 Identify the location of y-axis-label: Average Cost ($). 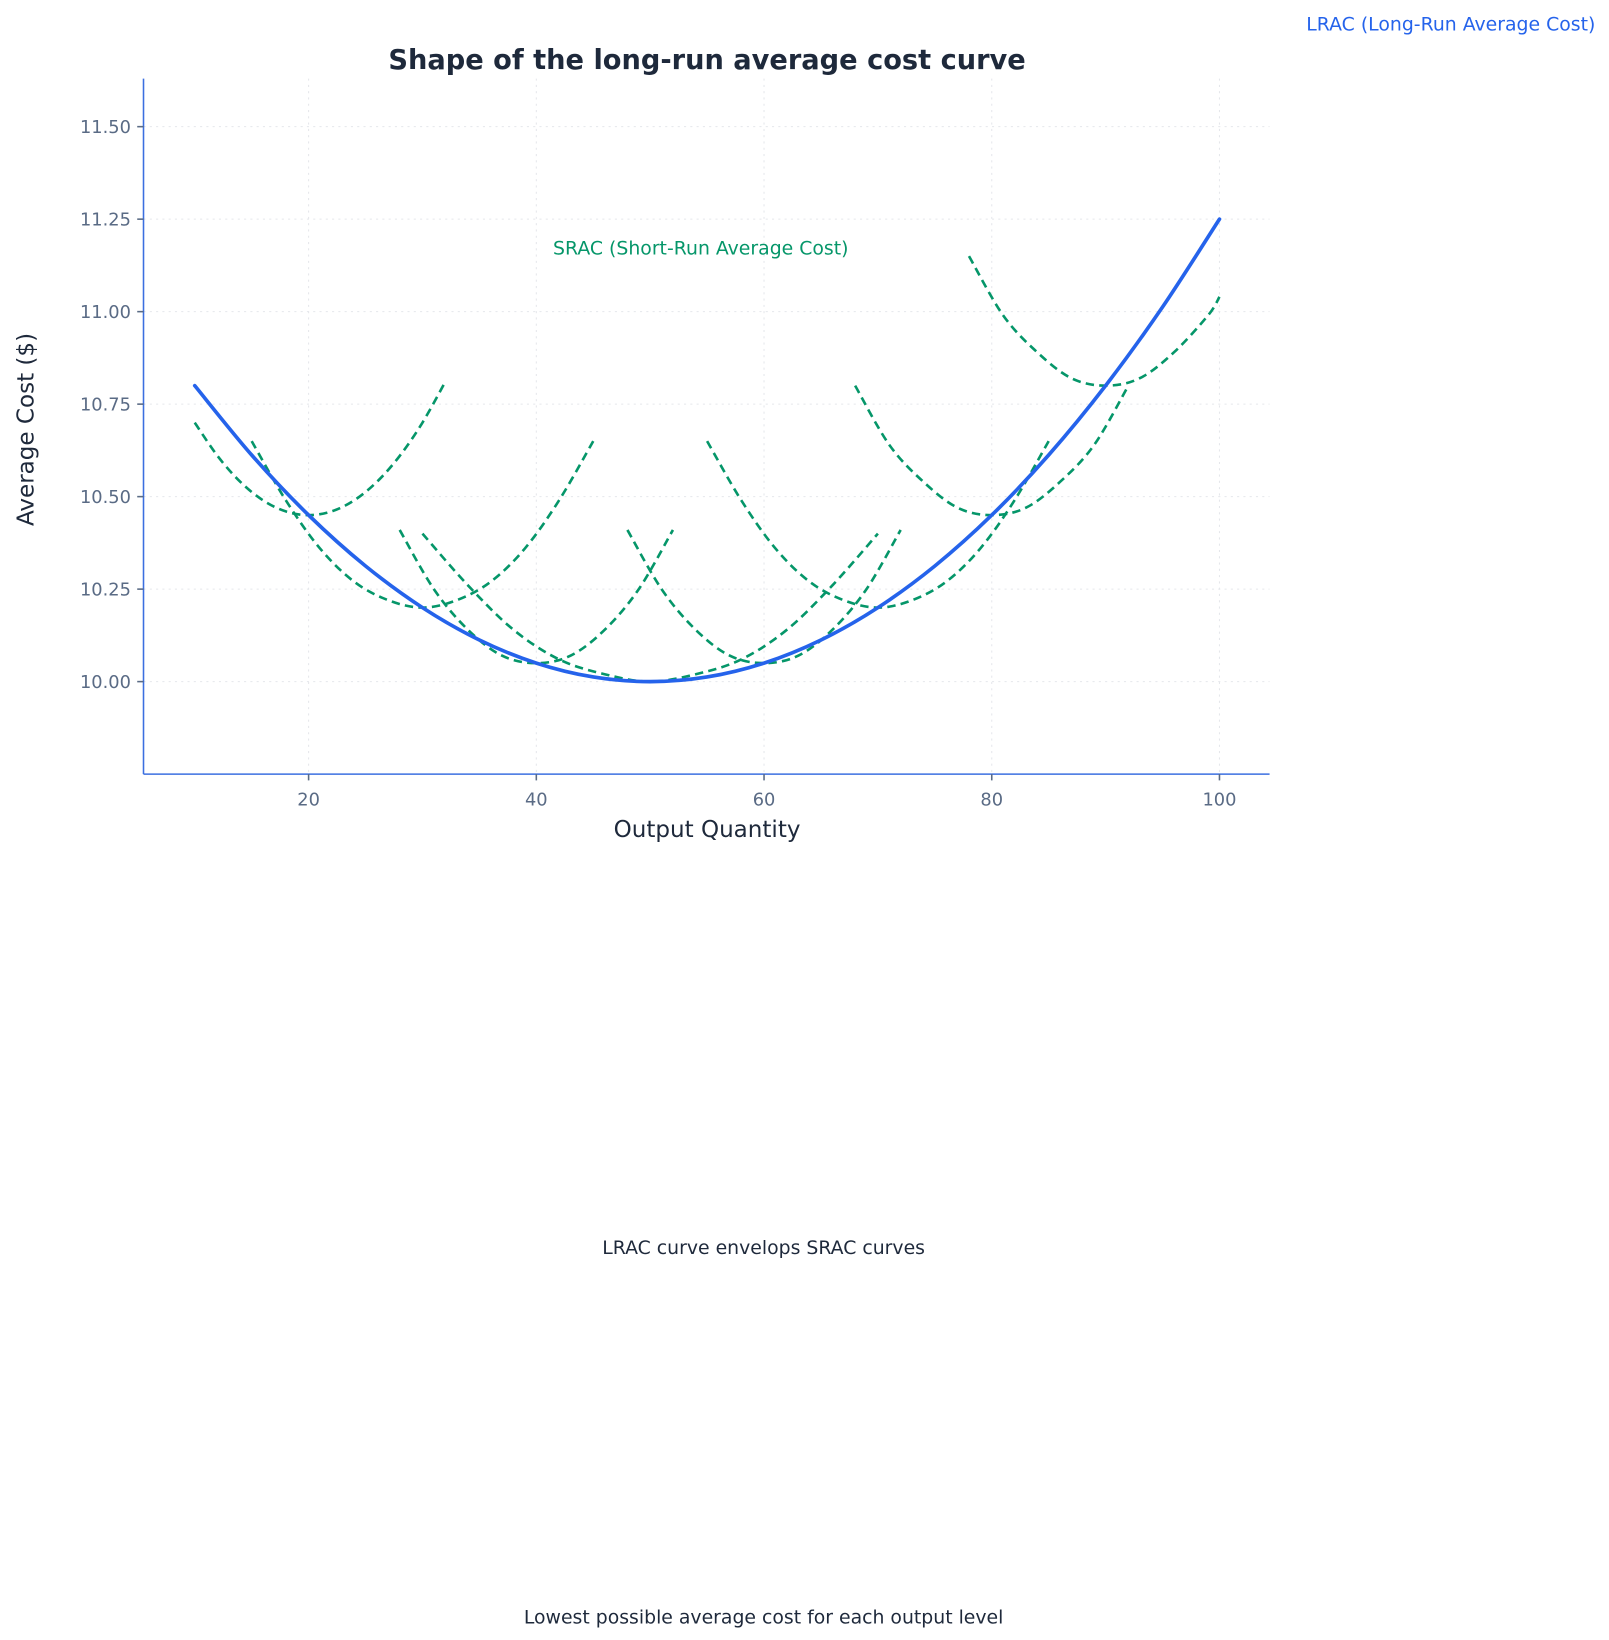
(27, 429).